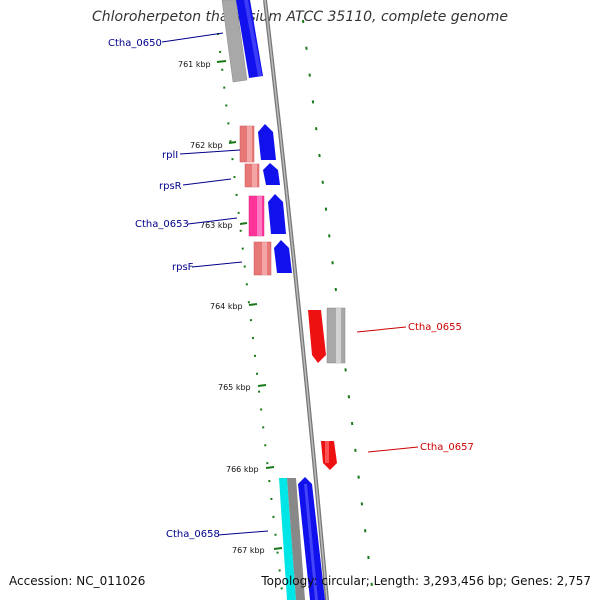  Describe the element at coordinates (234, 387) in the screenshot. I see `tick-label-765: 765 kbp` at that location.